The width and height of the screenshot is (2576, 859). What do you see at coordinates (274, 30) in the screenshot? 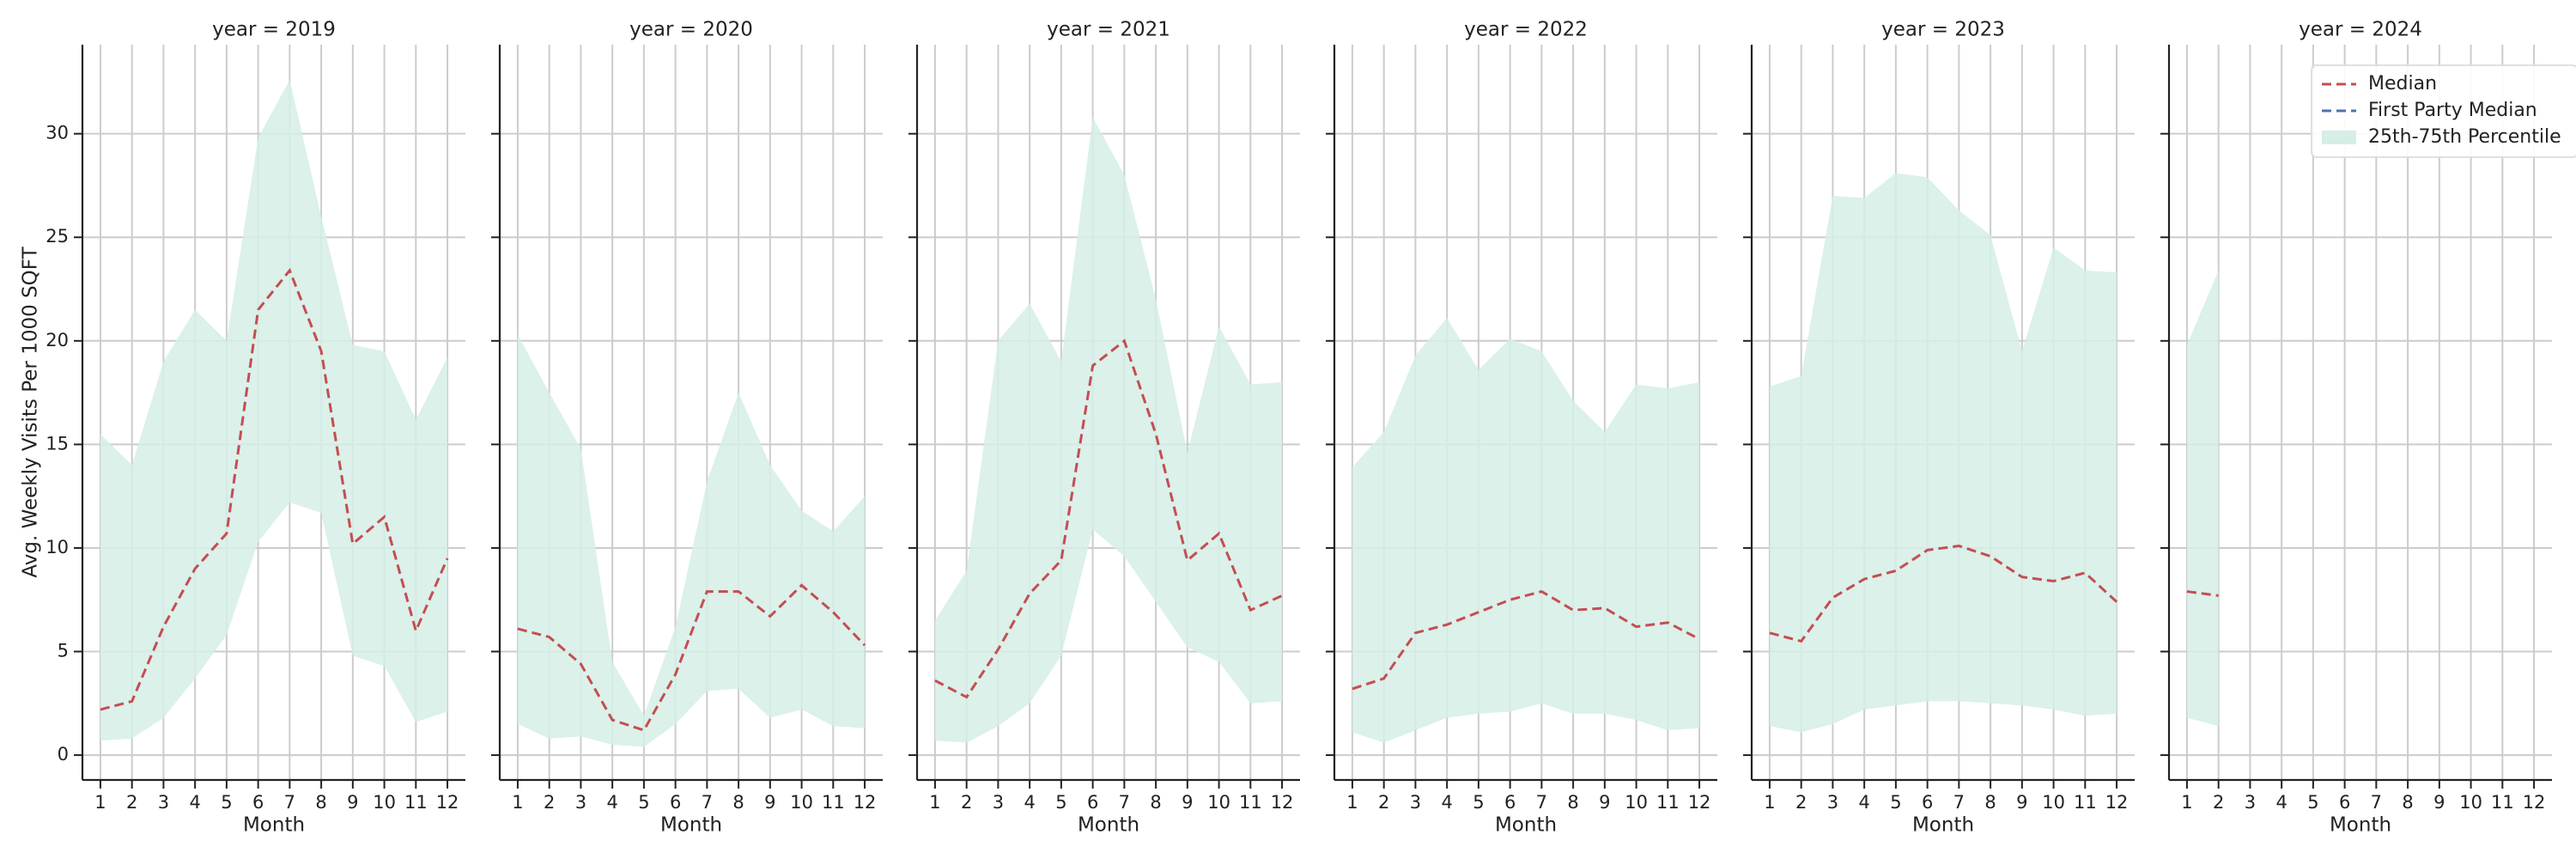
I see `panel-title: year = 2019` at bounding box center [274, 30].